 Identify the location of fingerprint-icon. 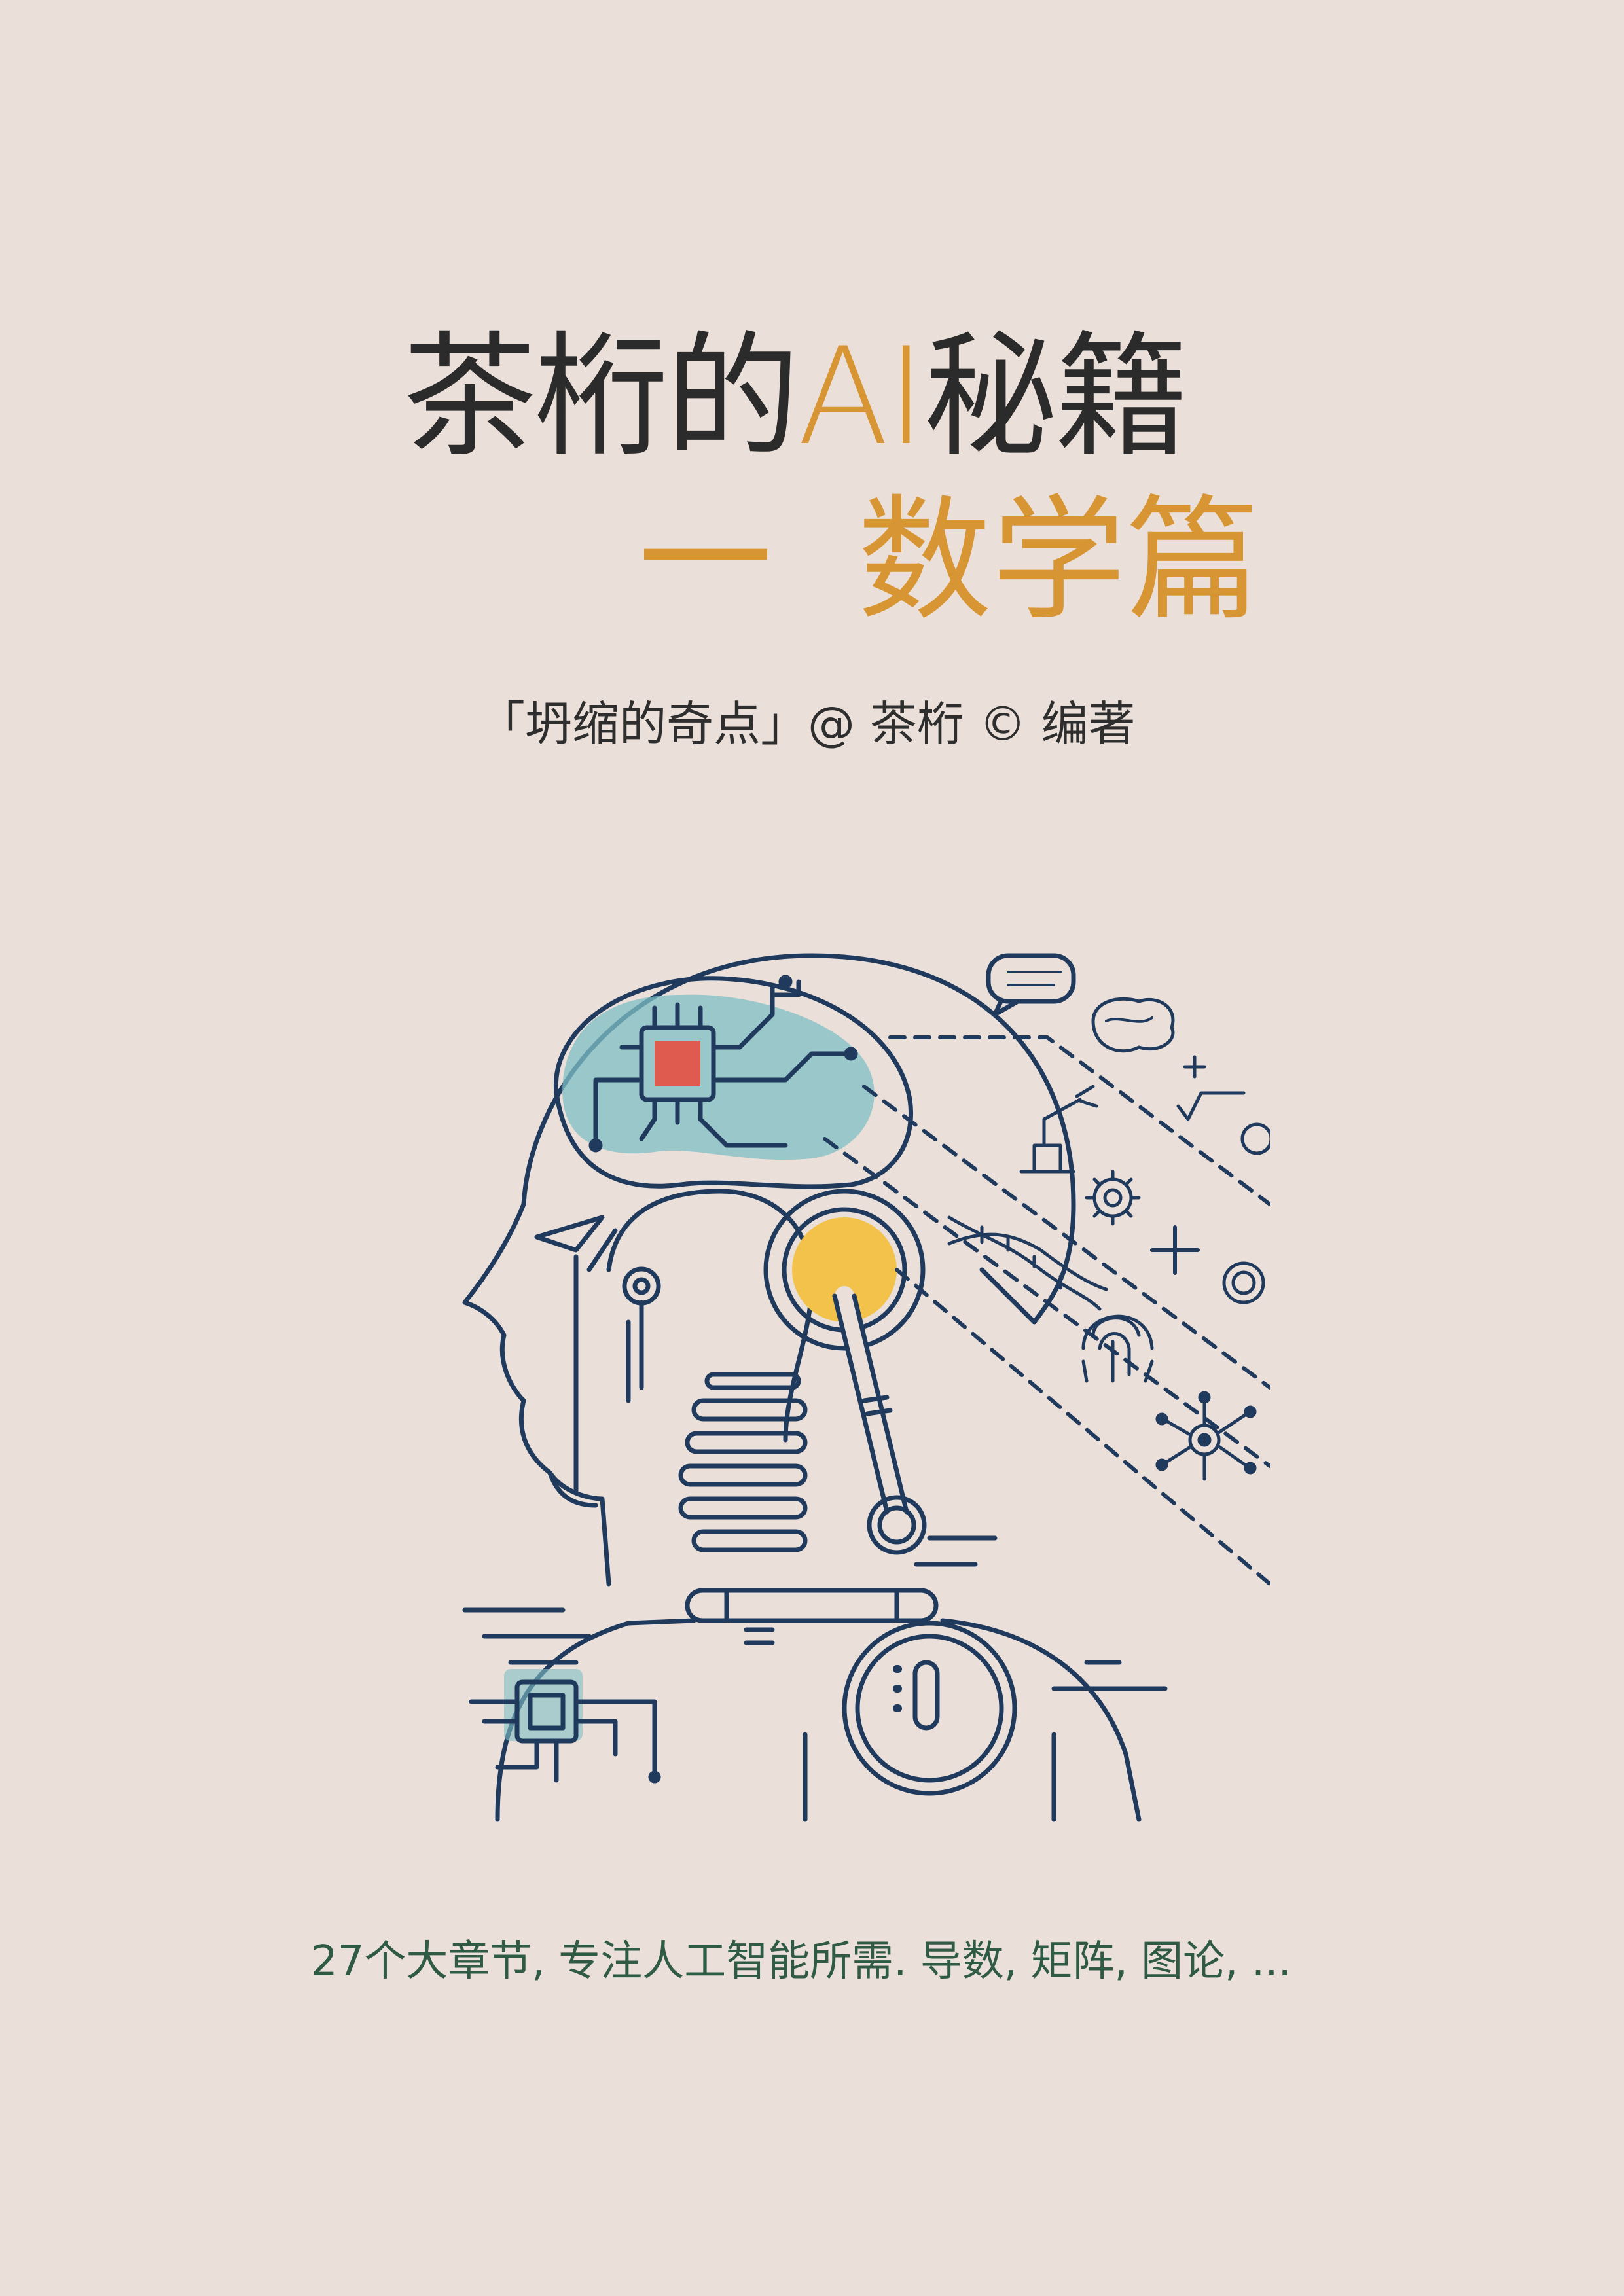
(1117, 1348).